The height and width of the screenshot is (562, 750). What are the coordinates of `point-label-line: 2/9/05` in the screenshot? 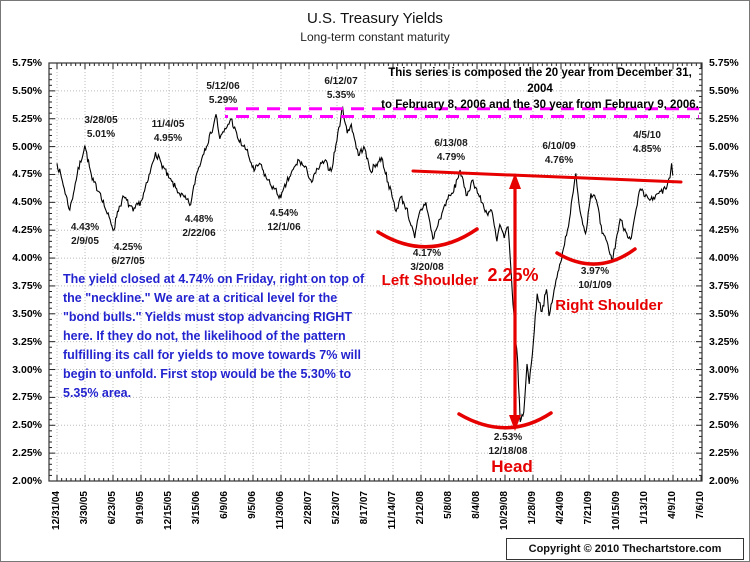 It's located at (85, 241).